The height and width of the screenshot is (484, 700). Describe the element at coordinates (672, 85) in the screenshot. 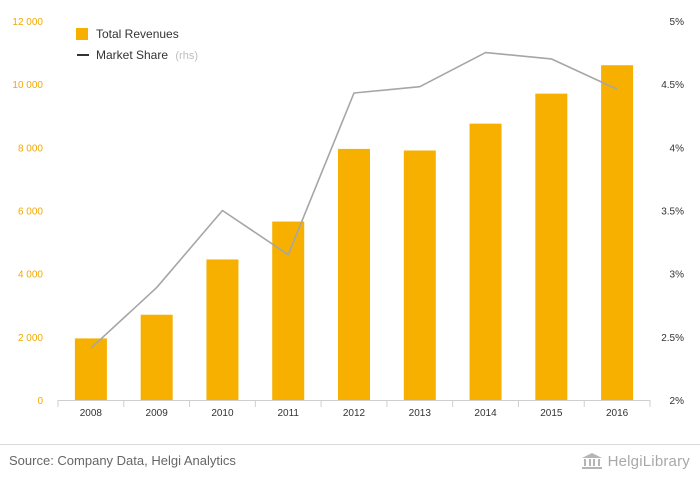

I see `right-tick-label: 4.5%` at that location.